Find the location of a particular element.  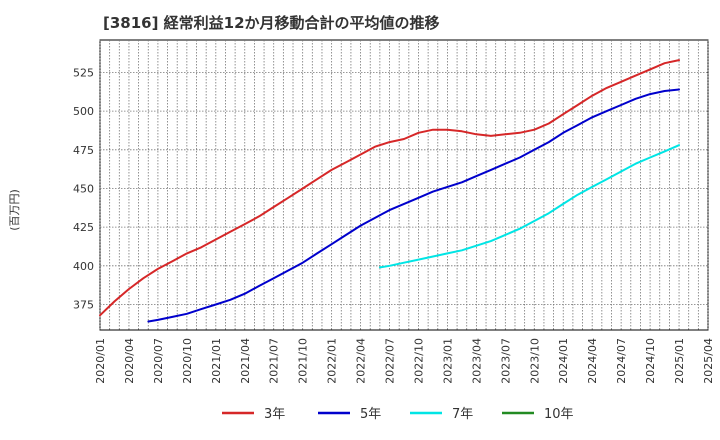

x-tick-label: 2024/07 is located at coordinates (621, 361).